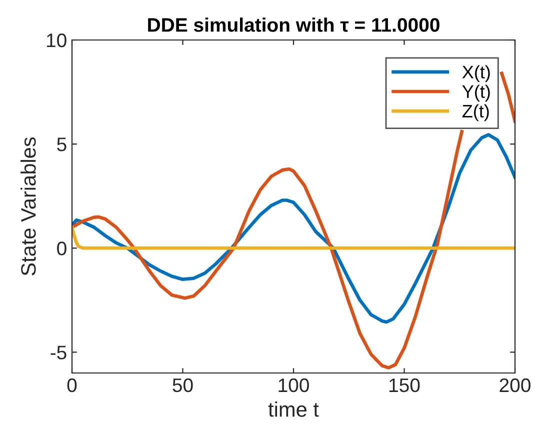  I want to click on x-tick-label: 50, so click(182, 385).